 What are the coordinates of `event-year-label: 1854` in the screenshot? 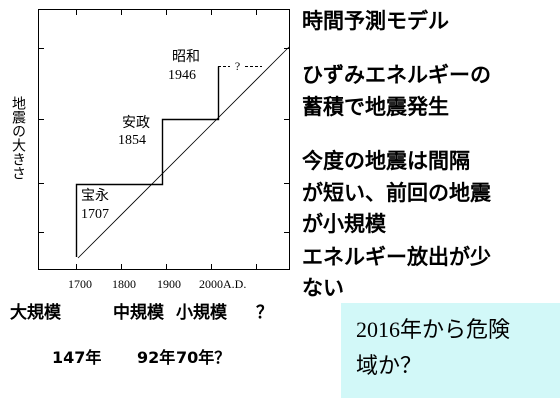 It's located at (132, 140).